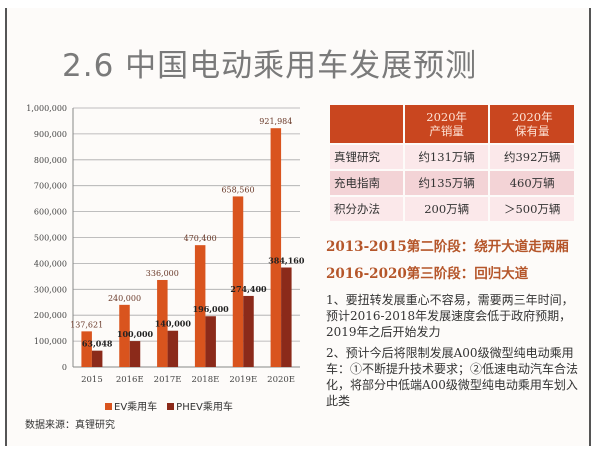 Image resolution: width=600 pixels, height=450 pixels. Describe the element at coordinates (427, 274) in the screenshot. I see `stage-heading: 2016-2020第三阶段：回归大道` at that location.